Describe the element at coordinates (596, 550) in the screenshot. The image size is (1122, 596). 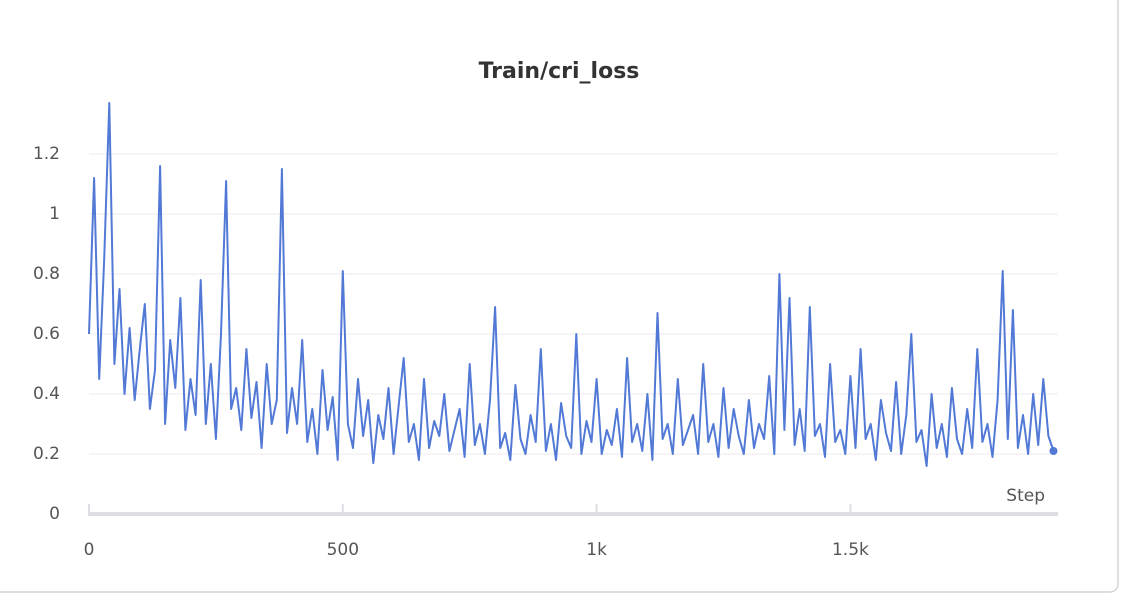
I see `x-tick-label: 1k` at that location.